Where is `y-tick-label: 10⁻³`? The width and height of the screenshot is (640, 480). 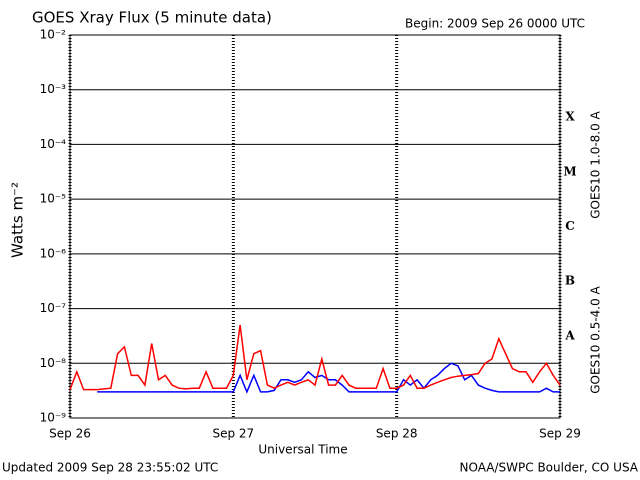
y-tick-label: 10⁻³ is located at coordinates (53, 89).